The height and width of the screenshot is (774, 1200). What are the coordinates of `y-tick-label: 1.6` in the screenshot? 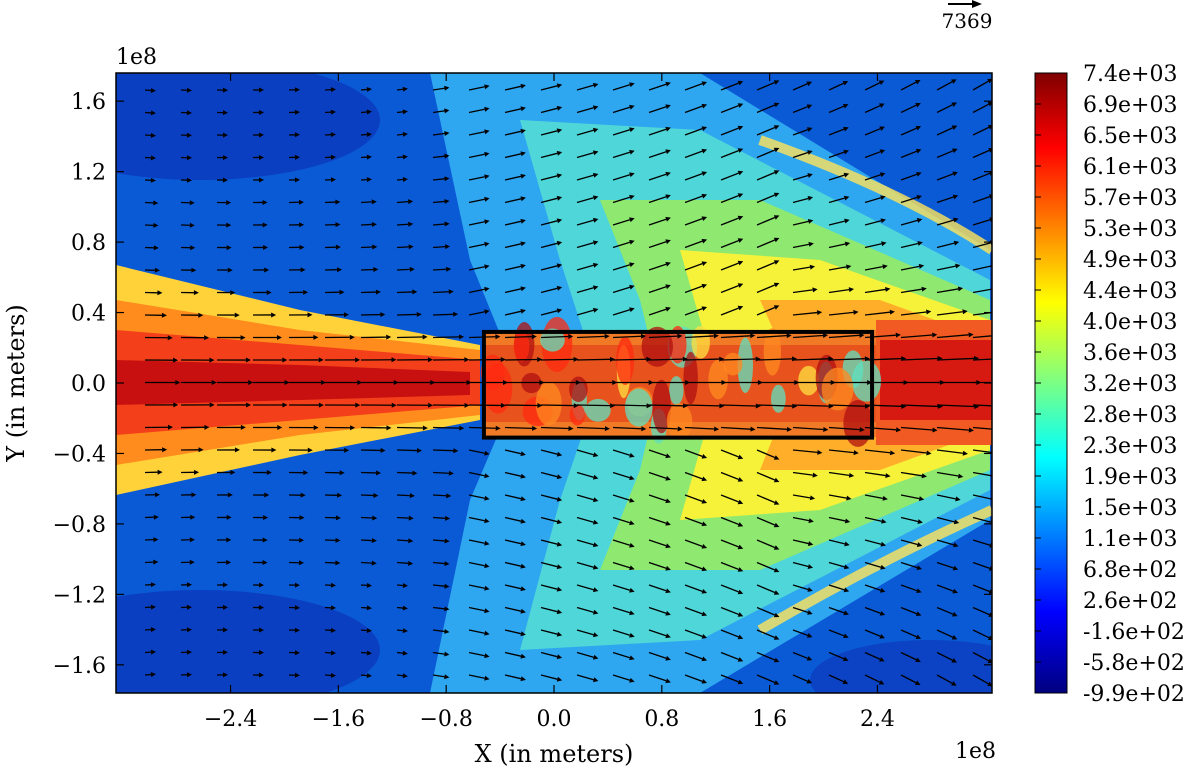 It's located at (88, 102).